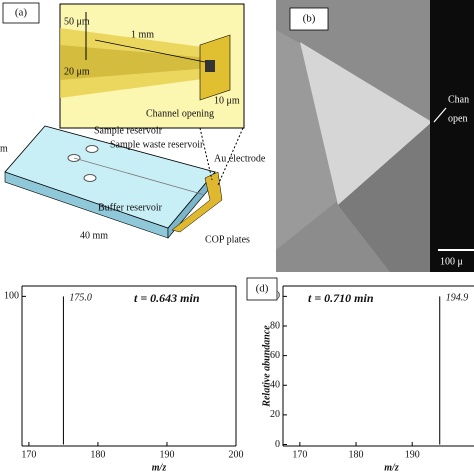  I want to click on y-axis-label: Relative abundance, so click(266, 366).